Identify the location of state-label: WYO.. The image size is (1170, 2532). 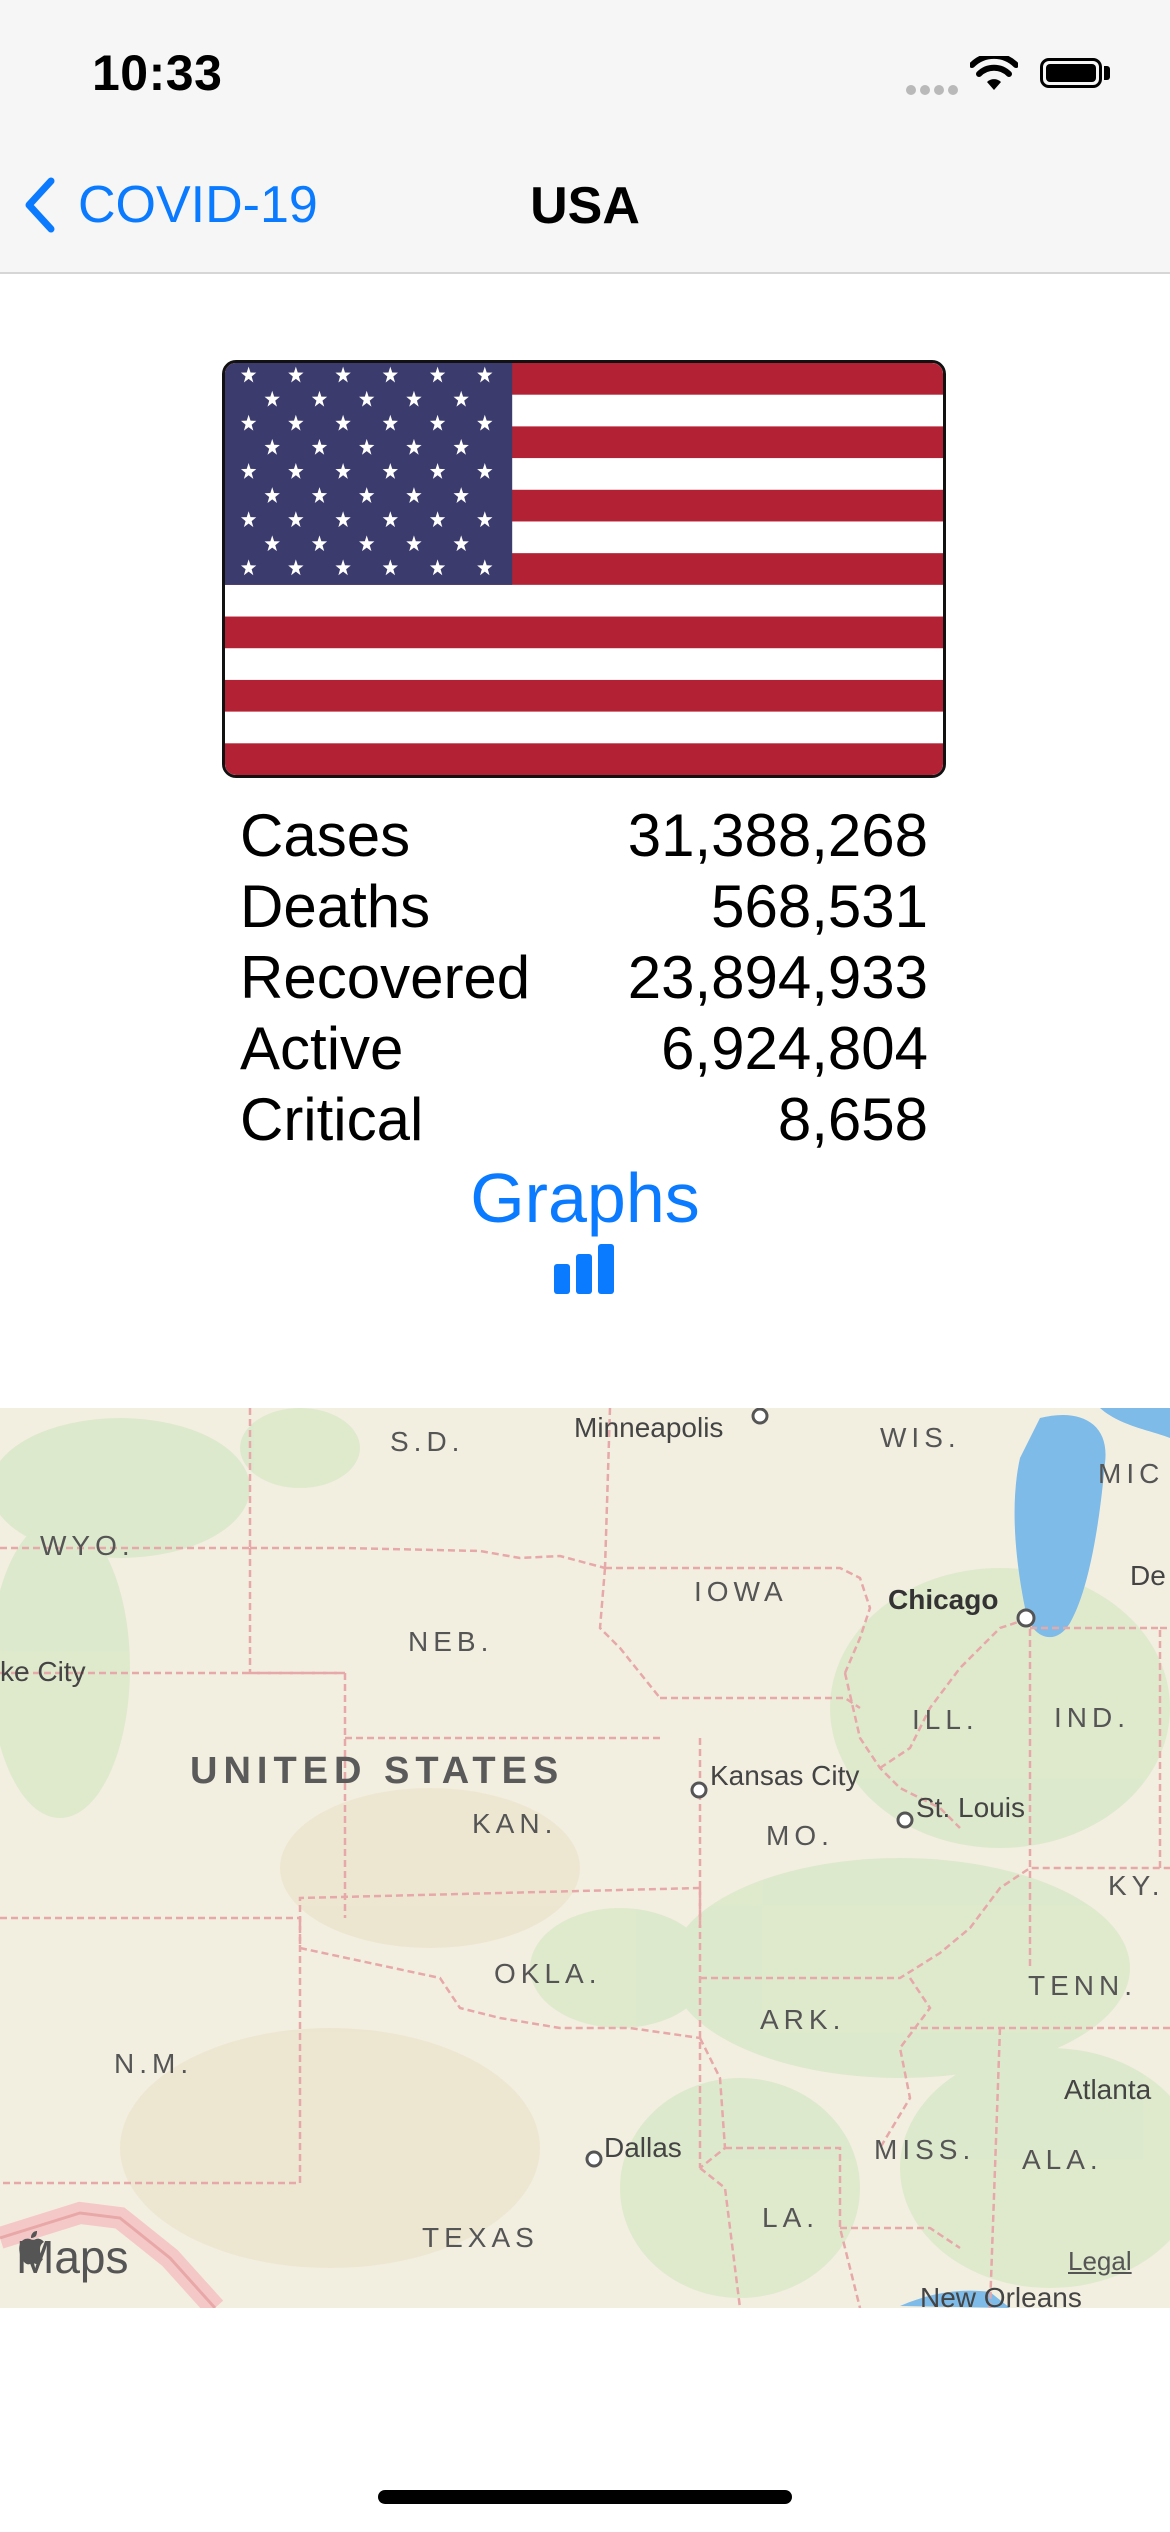
(87, 1545).